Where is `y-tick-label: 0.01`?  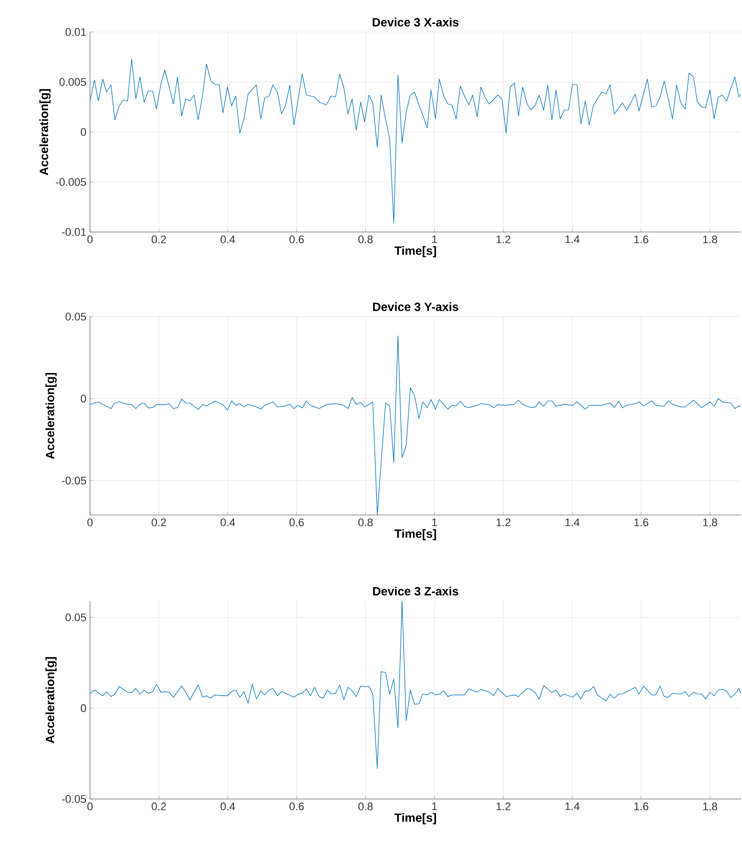 y-tick-label: 0.01 is located at coordinates (76, 32).